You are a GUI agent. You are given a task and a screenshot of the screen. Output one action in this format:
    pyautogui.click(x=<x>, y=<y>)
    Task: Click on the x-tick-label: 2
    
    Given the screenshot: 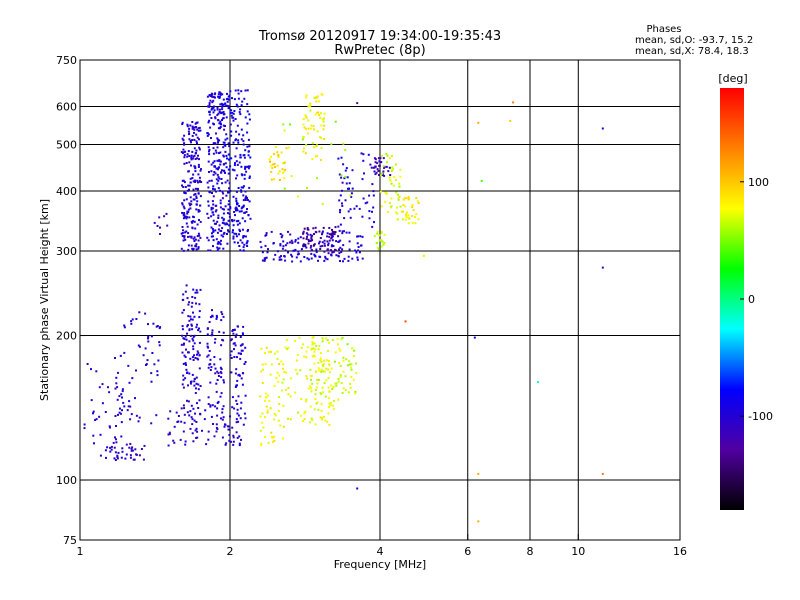 What is the action you would take?
    pyautogui.click(x=230, y=551)
    